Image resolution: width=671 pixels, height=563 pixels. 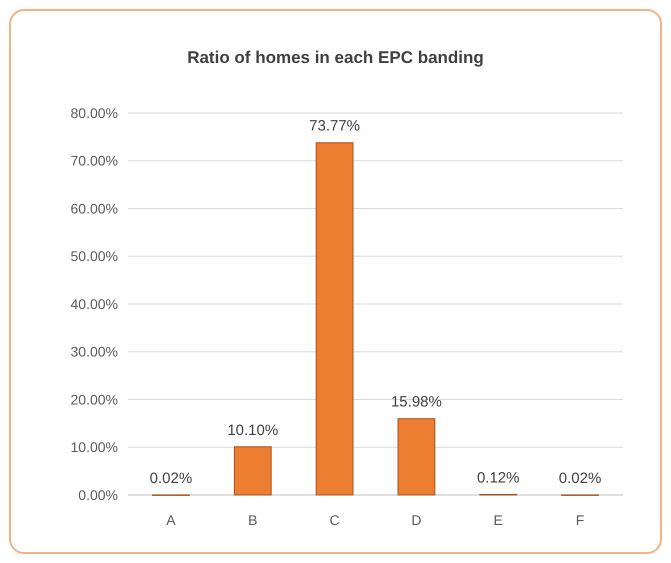 I want to click on x-tick-label: C, so click(x=335, y=520).